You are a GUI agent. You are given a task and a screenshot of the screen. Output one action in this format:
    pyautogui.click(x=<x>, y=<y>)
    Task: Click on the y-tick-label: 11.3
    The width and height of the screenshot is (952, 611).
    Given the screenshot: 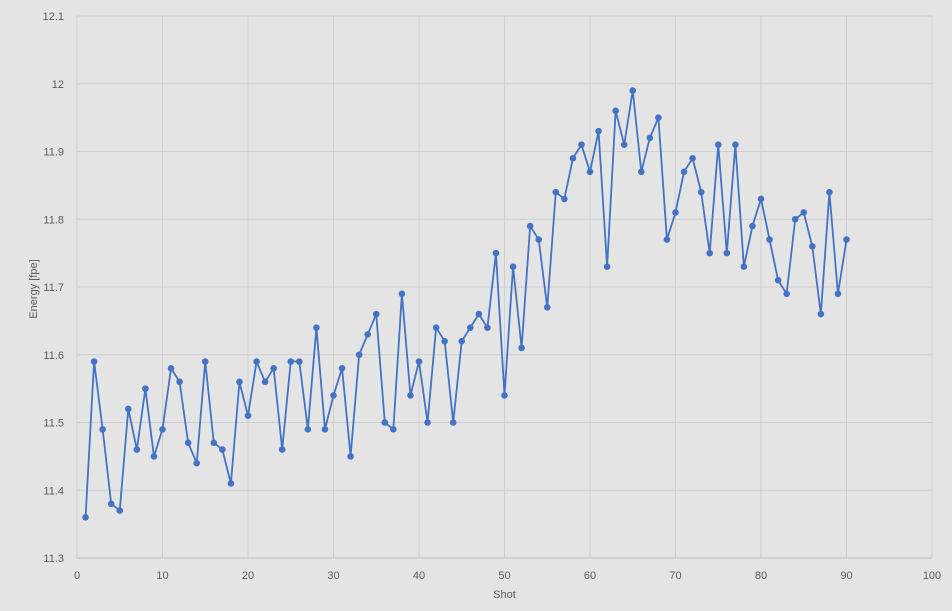 What is the action you would take?
    pyautogui.click(x=53, y=559)
    